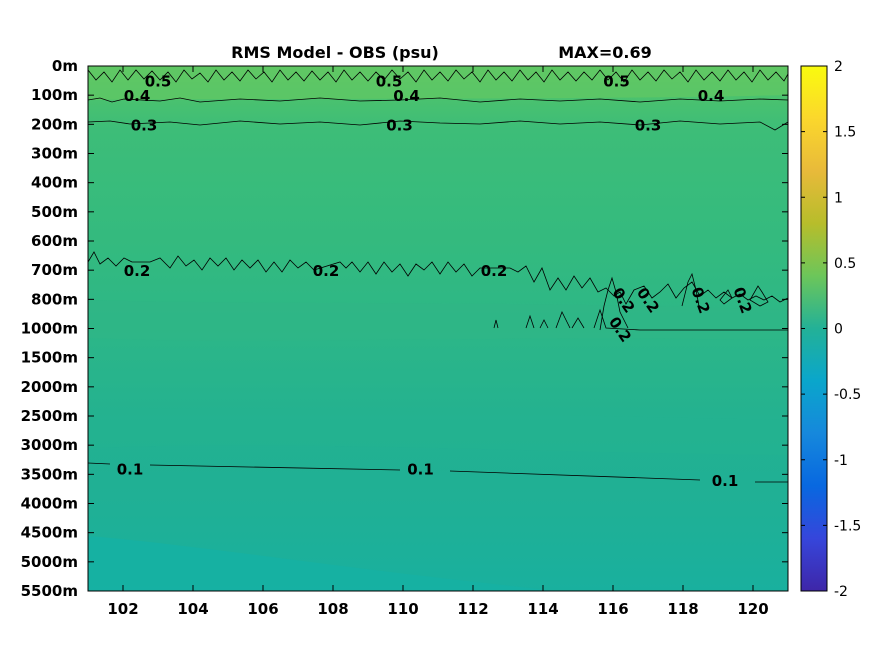 Image resolution: width=875 pixels, height=656 pixels. What do you see at coordinates (192, 609) in the screenshot?
I see `x-tick-label: 104` at bounding box center [192, 609].